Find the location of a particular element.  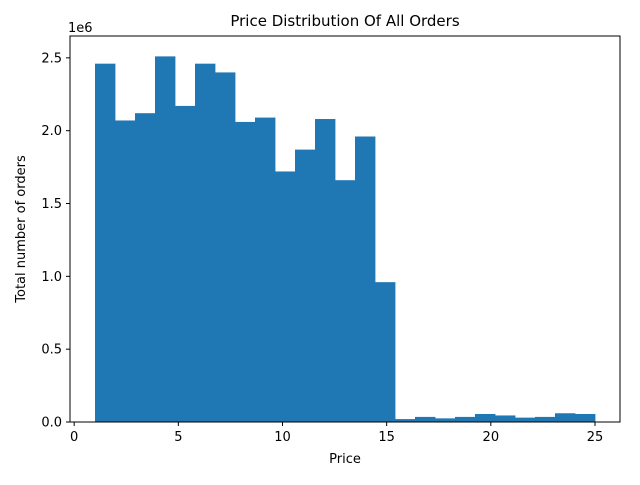

y-tick-label: 2.5 is located at coordinates (51, 58).